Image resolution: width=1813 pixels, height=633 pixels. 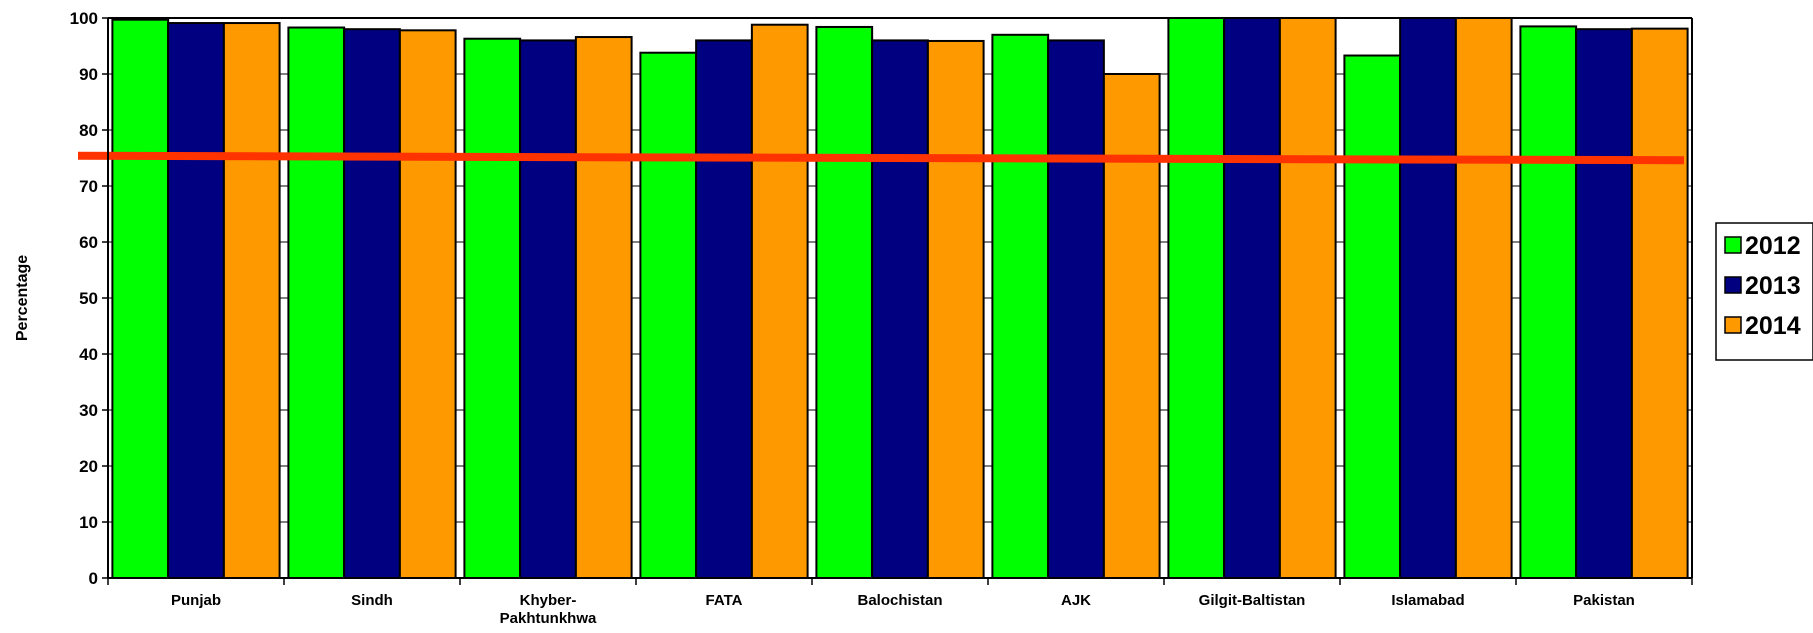 I want to click on legend-label-2013: 2013, so click(x=1773, y=286).